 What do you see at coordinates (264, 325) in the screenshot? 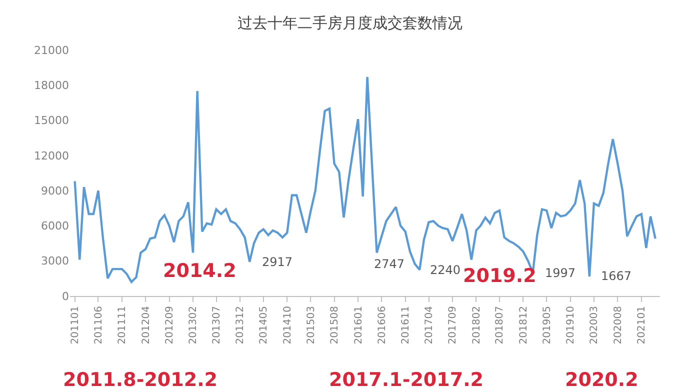
I see `x-tick-label: 201405` at bounding box center [264, 325].